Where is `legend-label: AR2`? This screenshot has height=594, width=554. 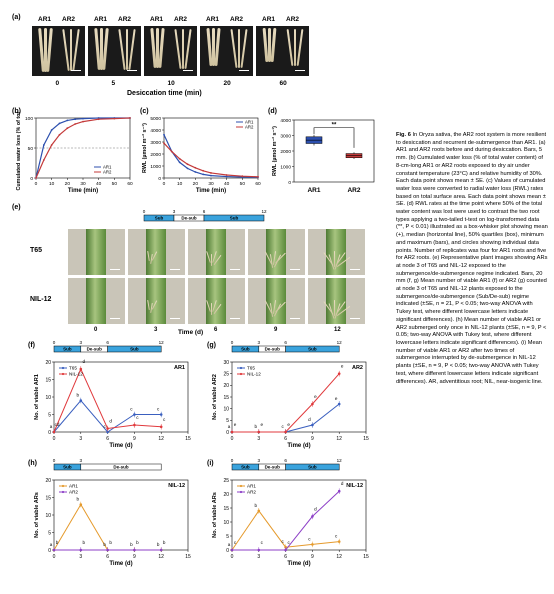
legend-label: AR2 is located at coordinates (107, 172).